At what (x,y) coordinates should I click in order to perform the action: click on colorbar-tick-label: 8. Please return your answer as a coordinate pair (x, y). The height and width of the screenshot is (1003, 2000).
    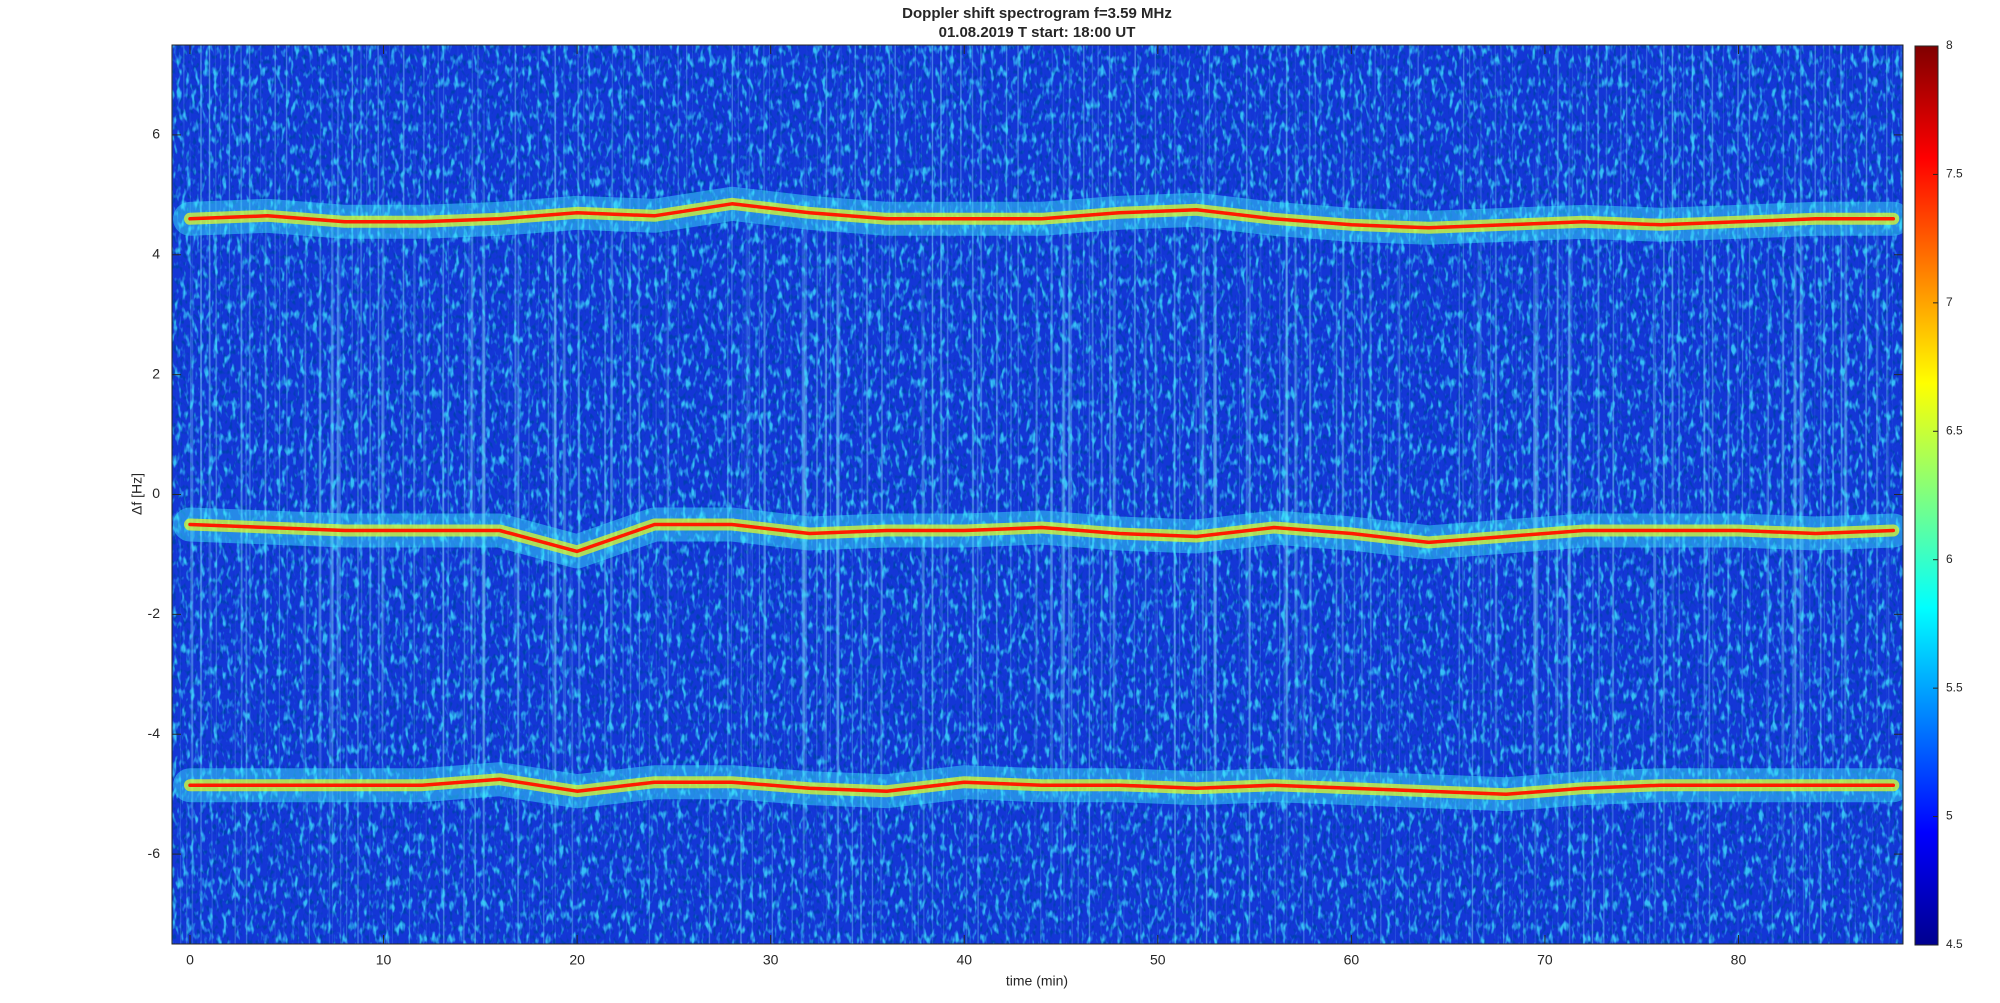
    Looking at the image, I should click on (1949, 45).